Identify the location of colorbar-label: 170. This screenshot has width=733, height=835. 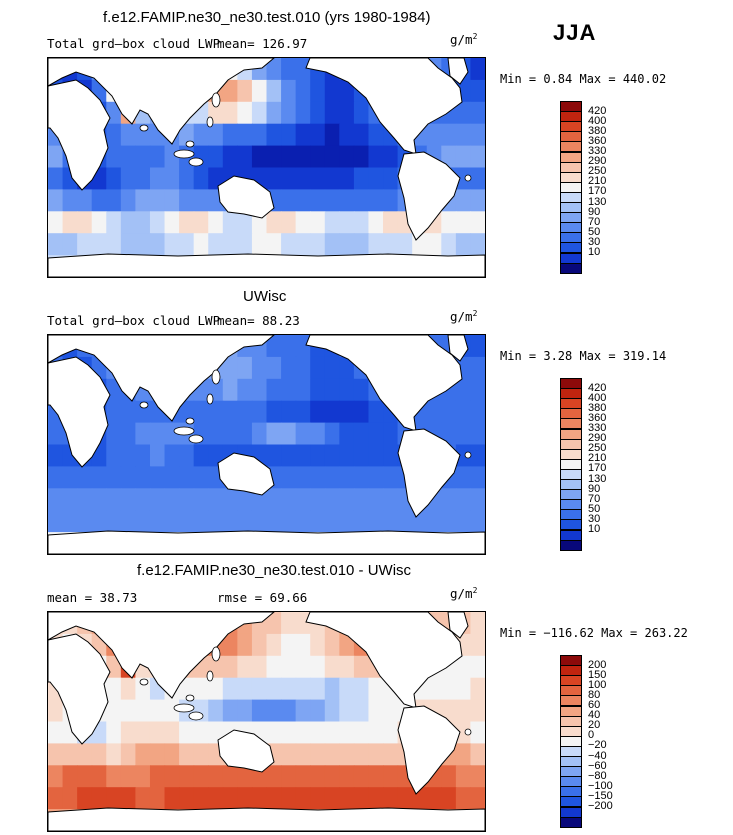
(597, 191).